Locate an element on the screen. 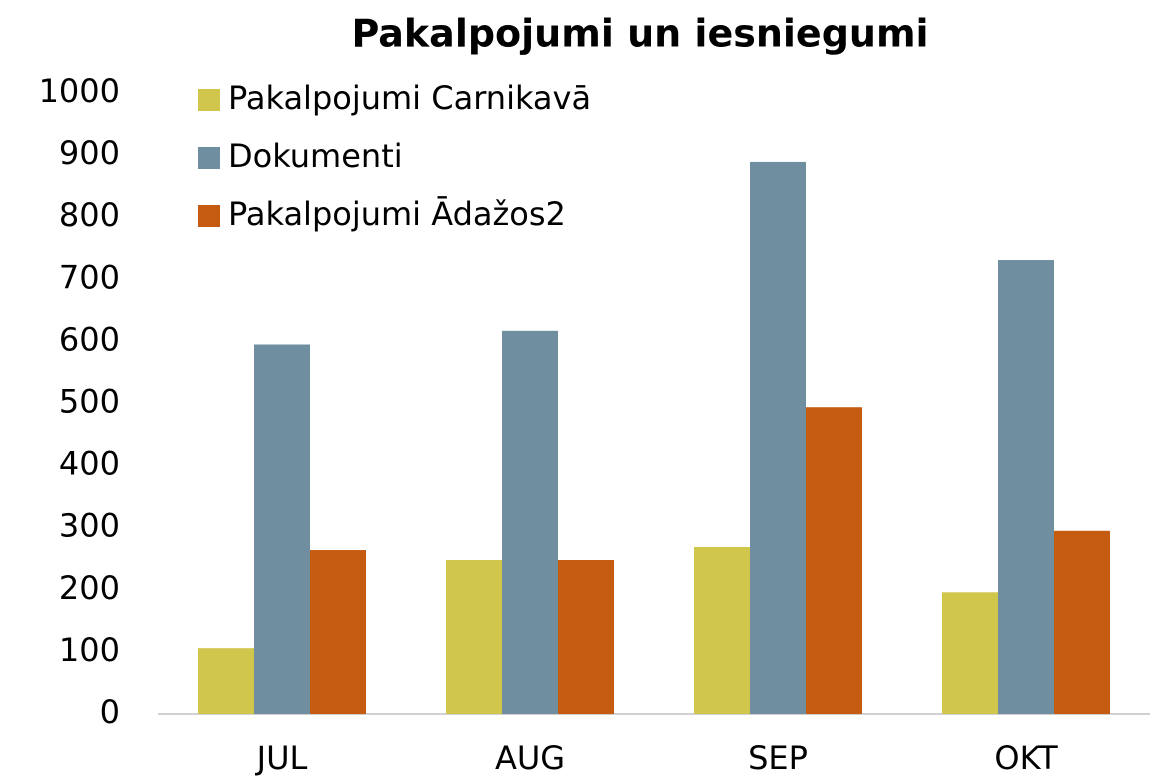  y-tick-label: 1000 is located at coordinates (79, 91).